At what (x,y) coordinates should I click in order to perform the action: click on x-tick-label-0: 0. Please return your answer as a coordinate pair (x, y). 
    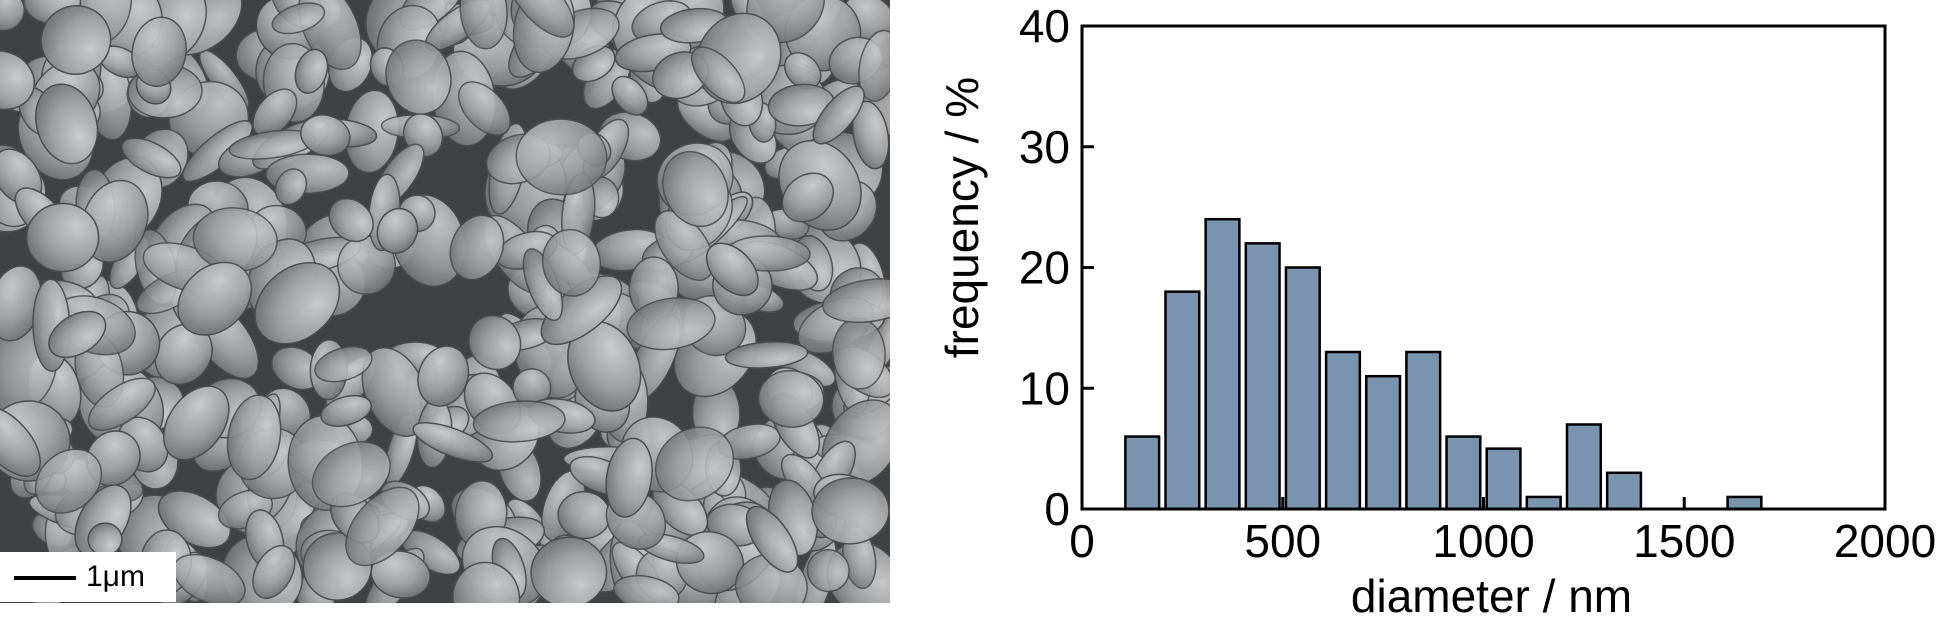
    Looking at the image, I should click on (1082, 541).